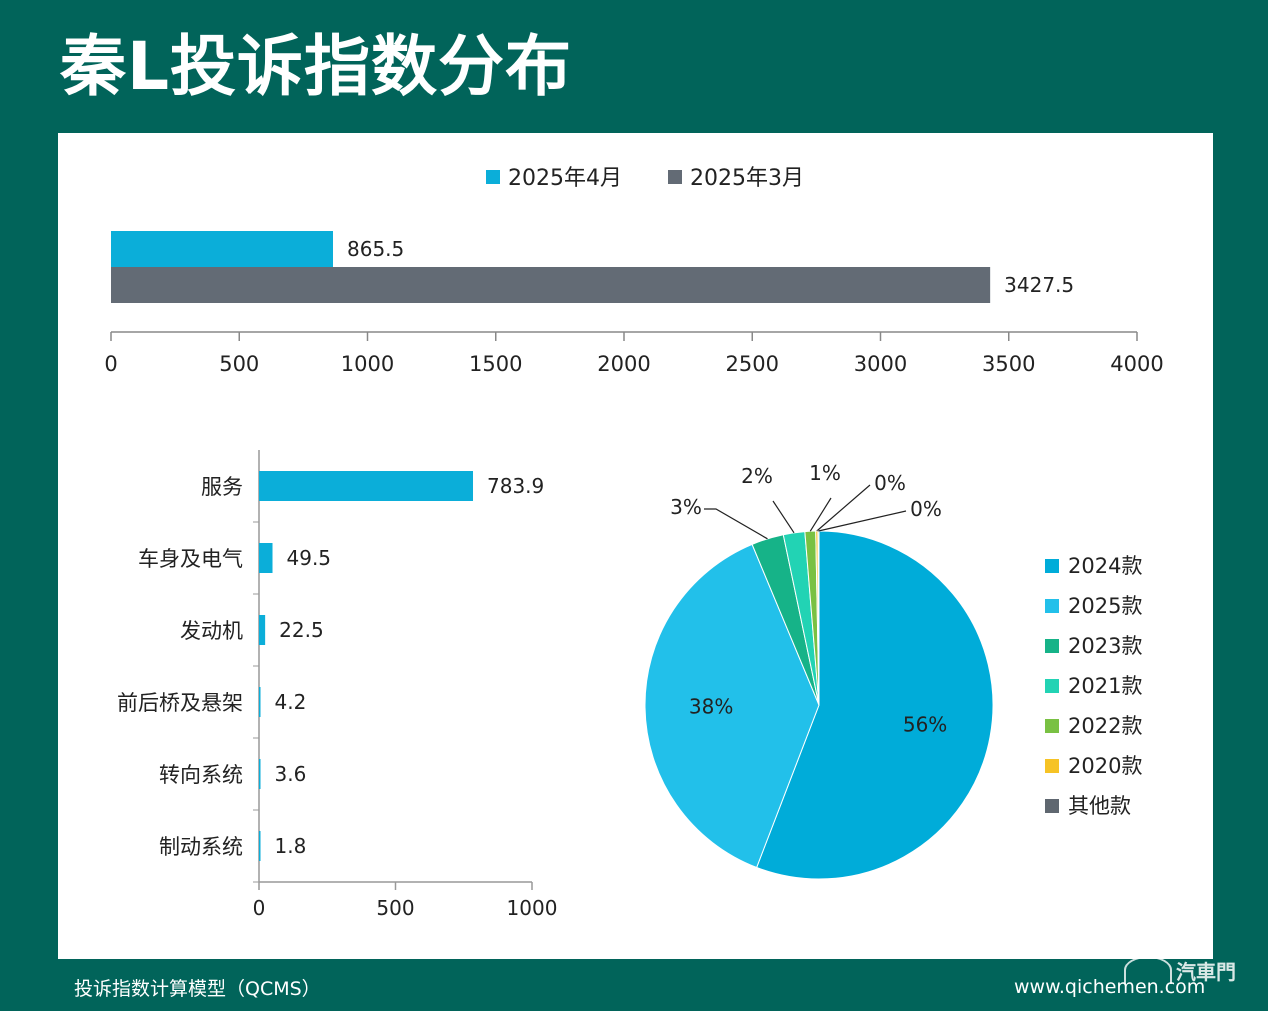 The image size is (1268, 1011). I want to click on pie-label-2: 3%, so click(686, 507).